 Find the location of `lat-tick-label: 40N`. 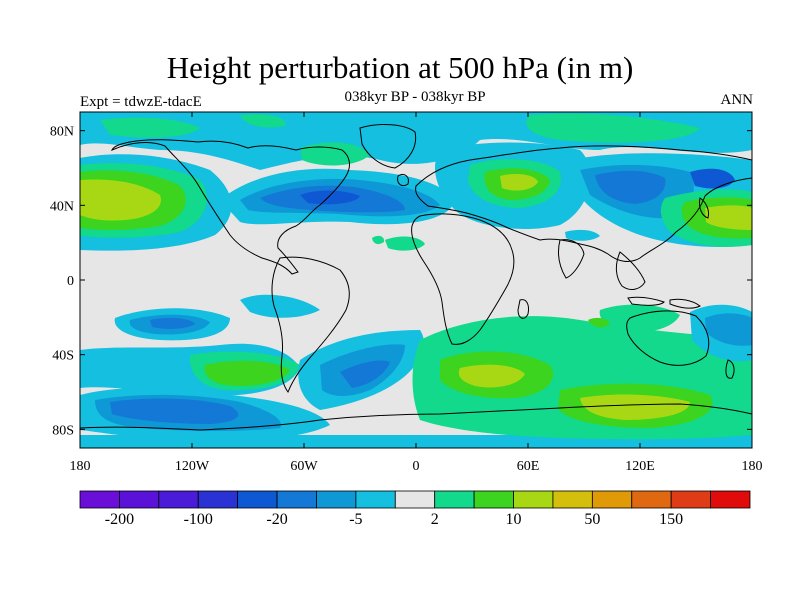

lat-tick-label: 40N is located at coordinates (62, 206).